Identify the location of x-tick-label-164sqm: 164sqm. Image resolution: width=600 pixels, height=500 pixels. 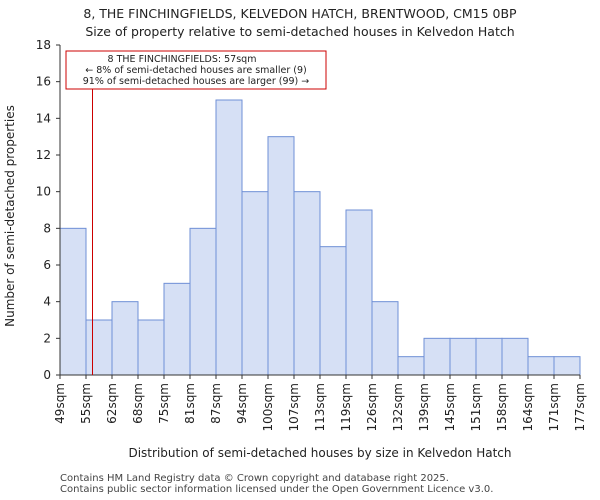
(528, 407).